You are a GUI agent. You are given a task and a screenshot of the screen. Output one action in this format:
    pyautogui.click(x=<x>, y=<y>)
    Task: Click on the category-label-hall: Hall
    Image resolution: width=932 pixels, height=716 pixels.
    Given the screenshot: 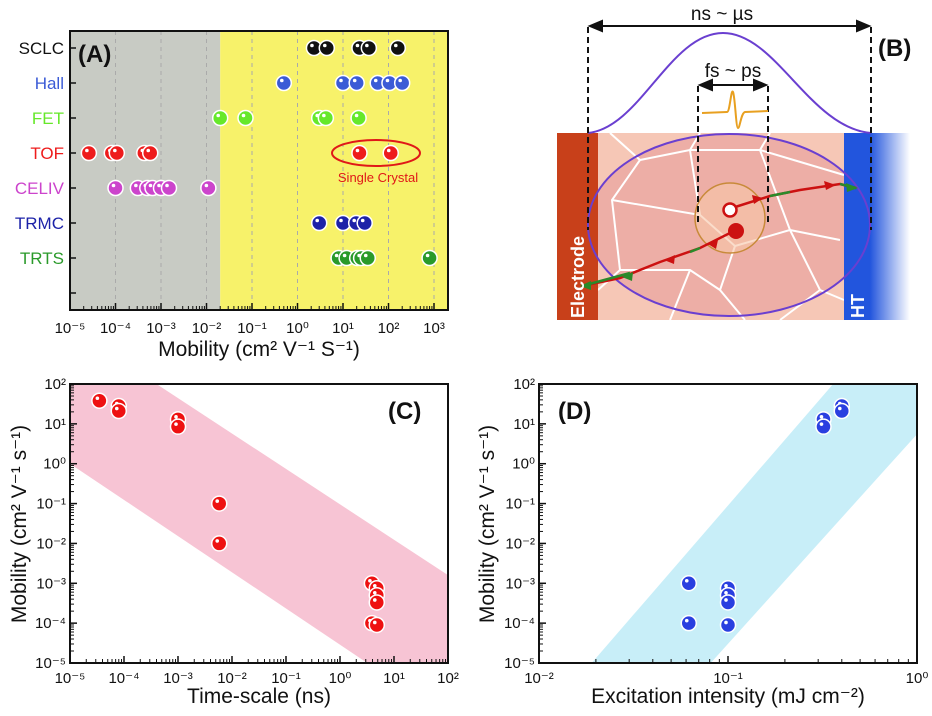 What is the action you would take?
    pyautogui.click(x=49, y=83)
    